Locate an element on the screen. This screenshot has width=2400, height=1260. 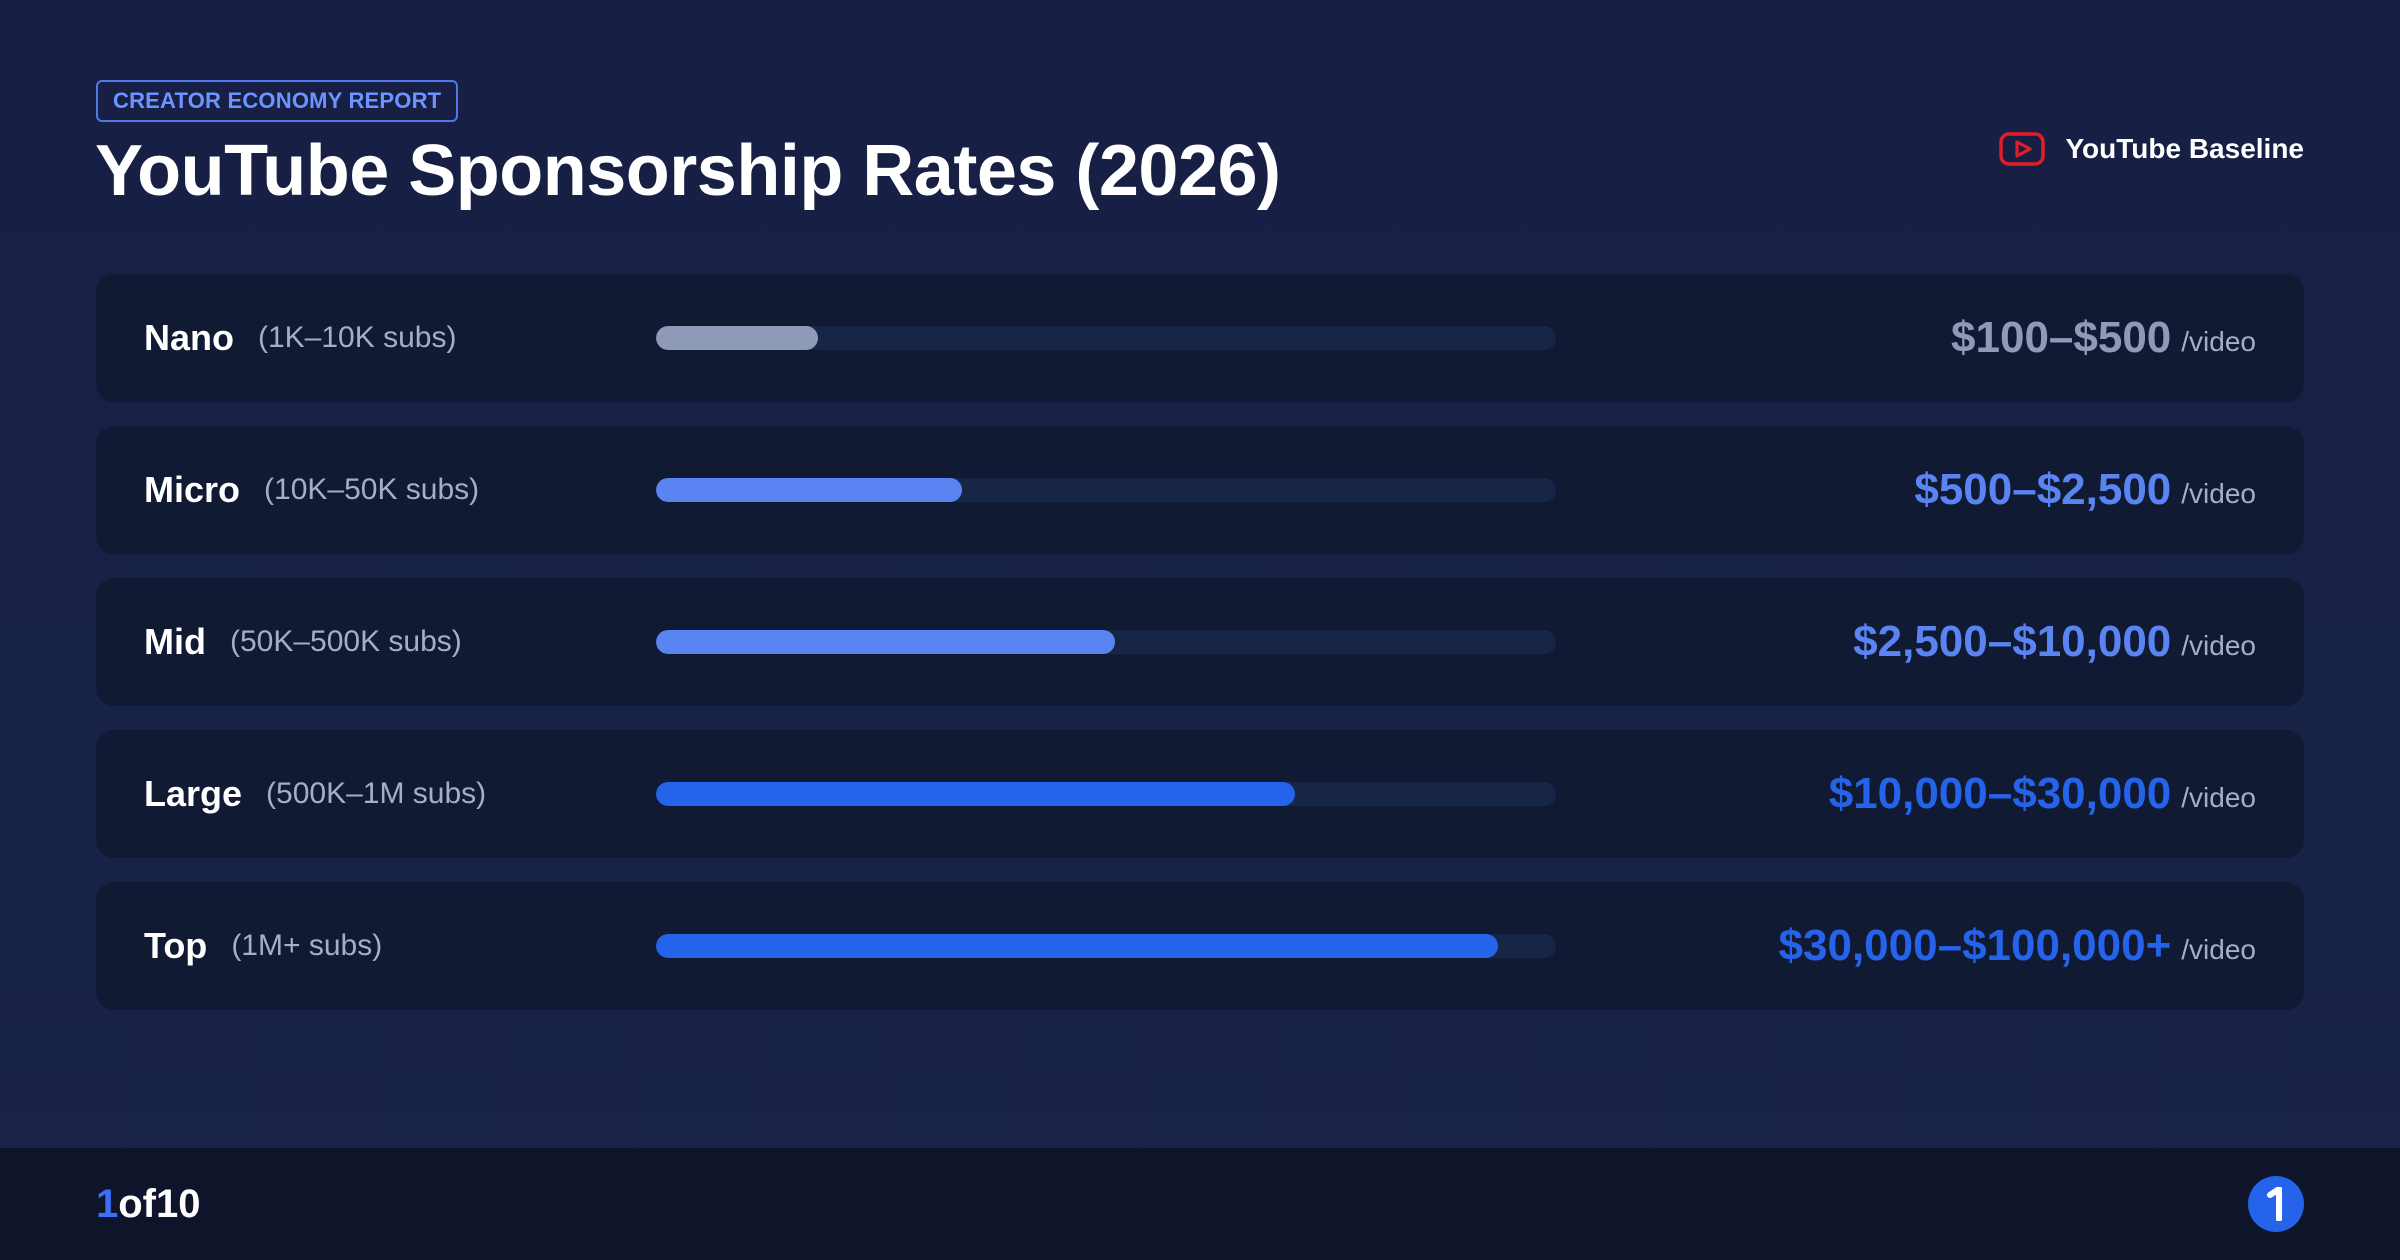
rate-value: $500–$2,500 is located at coordinates (2043, 489).